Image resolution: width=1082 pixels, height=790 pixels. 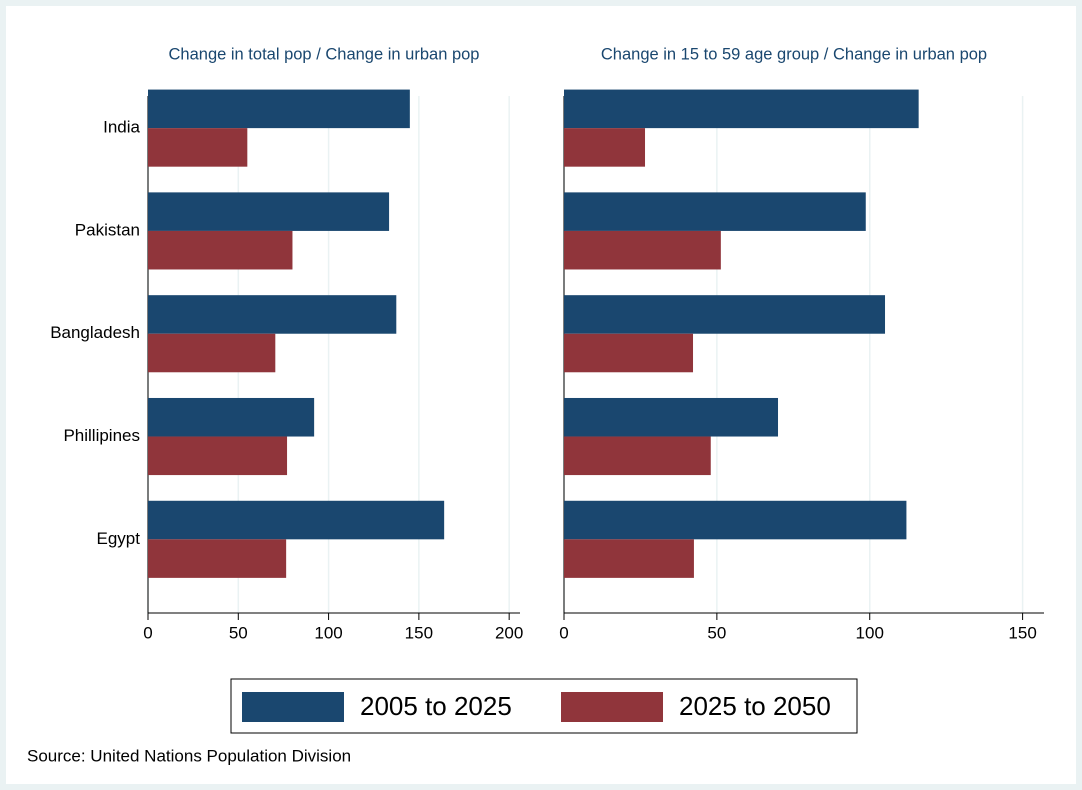 What do you see at coordinates (95, 332) in the screenshot?
I see `y-tick-label: Bangladesh` at bounding box center [95, 332].